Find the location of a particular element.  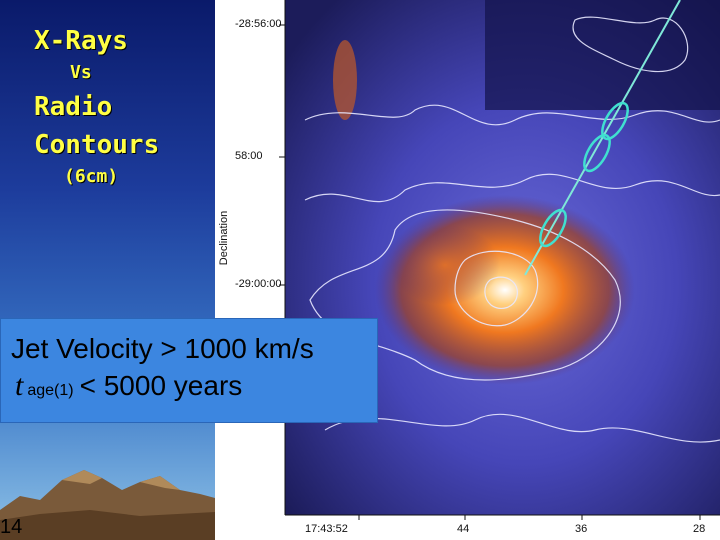

title-vs: Vs is located at coordinates (81, 72).